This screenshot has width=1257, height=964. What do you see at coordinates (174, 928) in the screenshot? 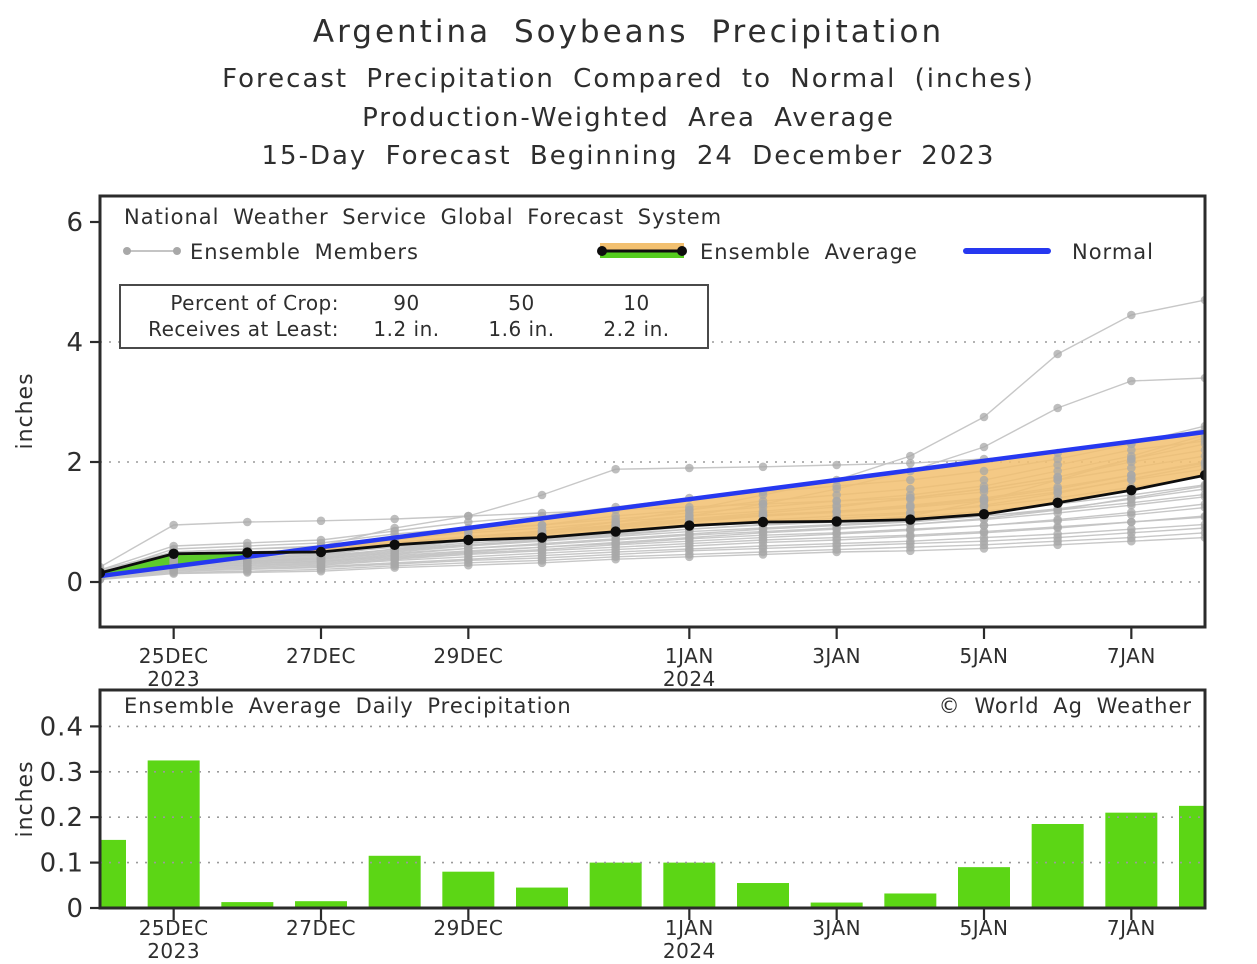
I see `x-axis-tick-label: 25DEC` at bounding box center [174, 928].